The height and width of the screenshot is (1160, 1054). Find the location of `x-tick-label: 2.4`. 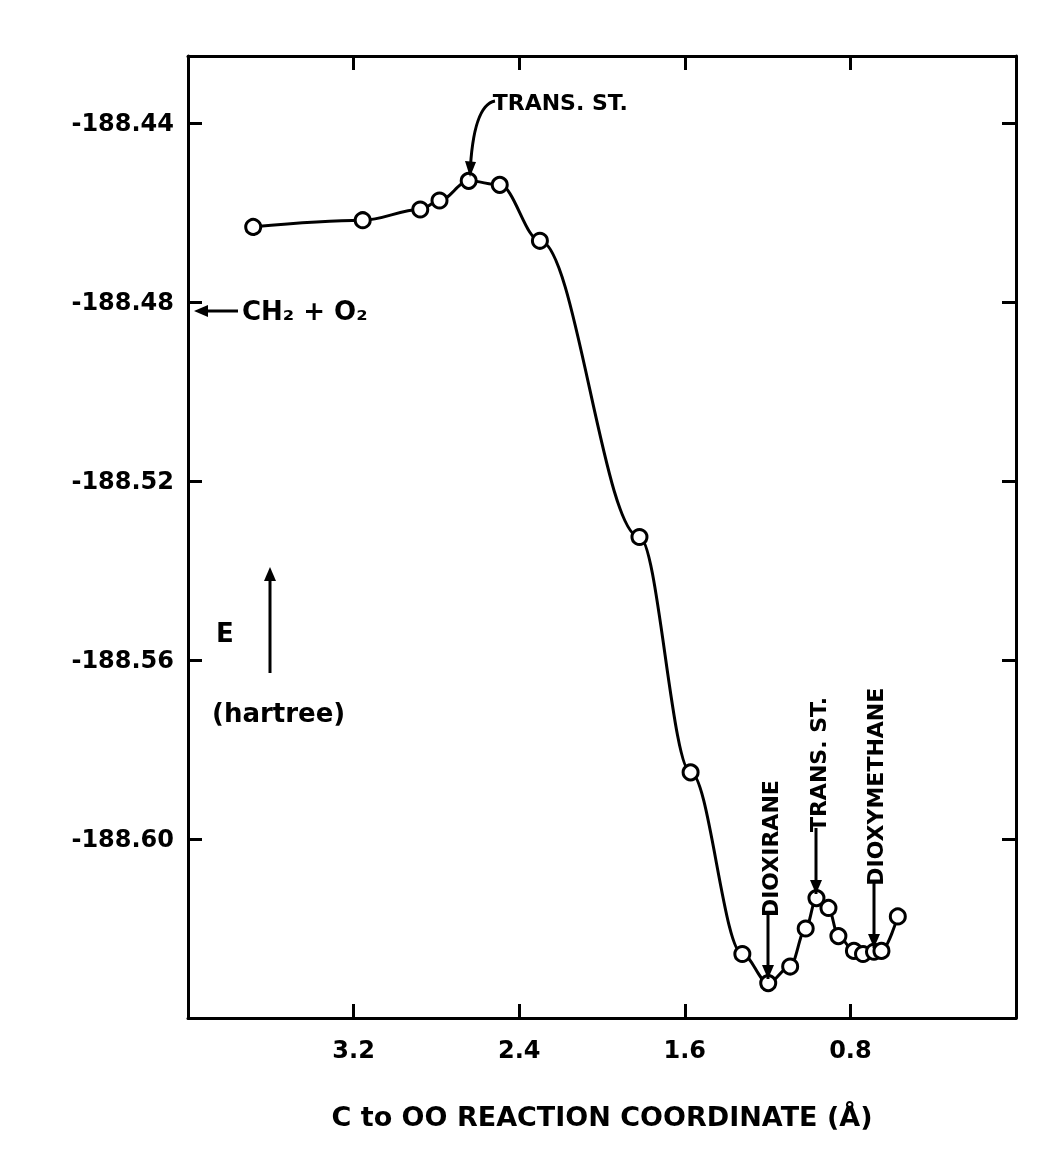

x-tick-label: 2.4 is located at coordinates (519, 1050).